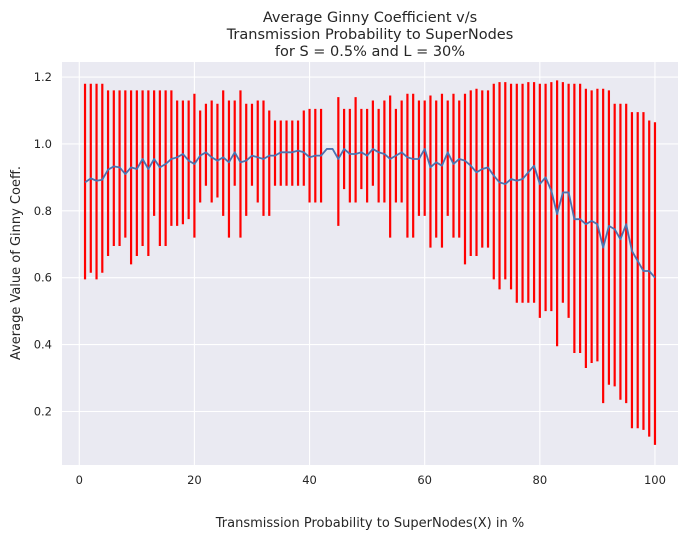 The width and height of the screenshot is (688, 541). Describe the element at coordinates (655, 480) in the screenshot. I see `x-tick-label: 100` at that location.